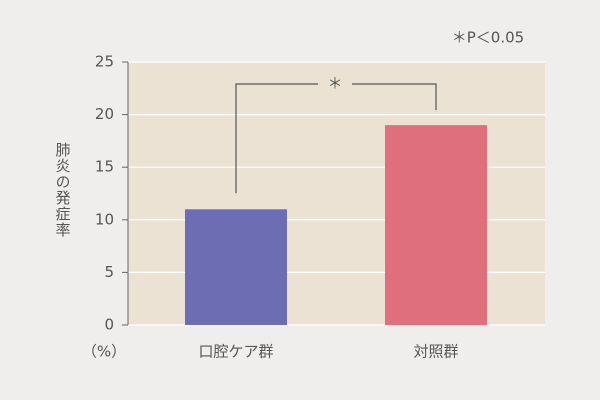 The width and height of the screenshot is (600, 400). I want to click on y-axis-label: 肺炎の発症率, so click(63, 190).